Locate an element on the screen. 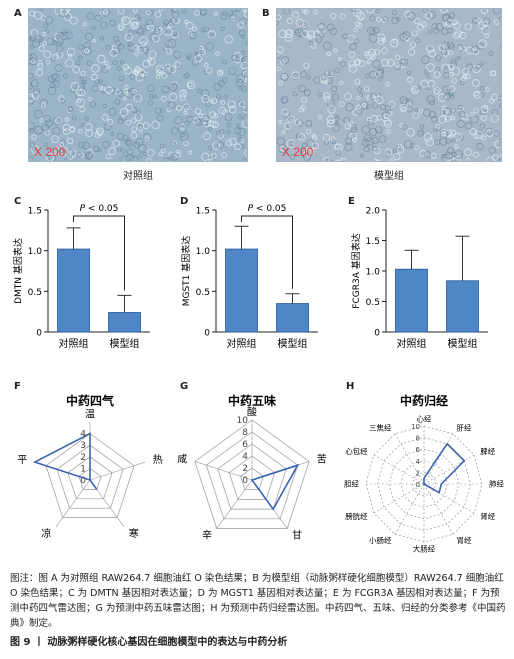 The image size is (514, 659). radar-axis-label: 心经 is located at coordinates (424, 419).